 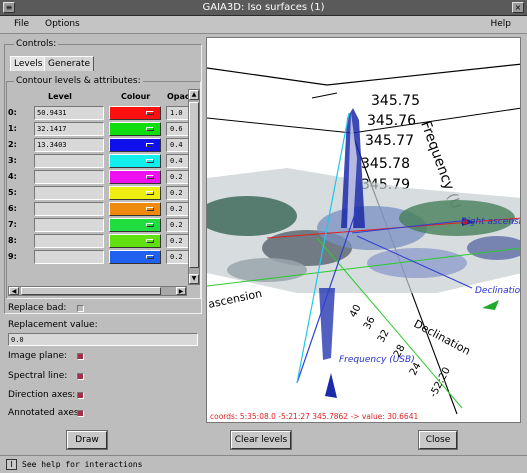 I want to click on scroll-right-icon: ▶, so click(x=181, y=291).